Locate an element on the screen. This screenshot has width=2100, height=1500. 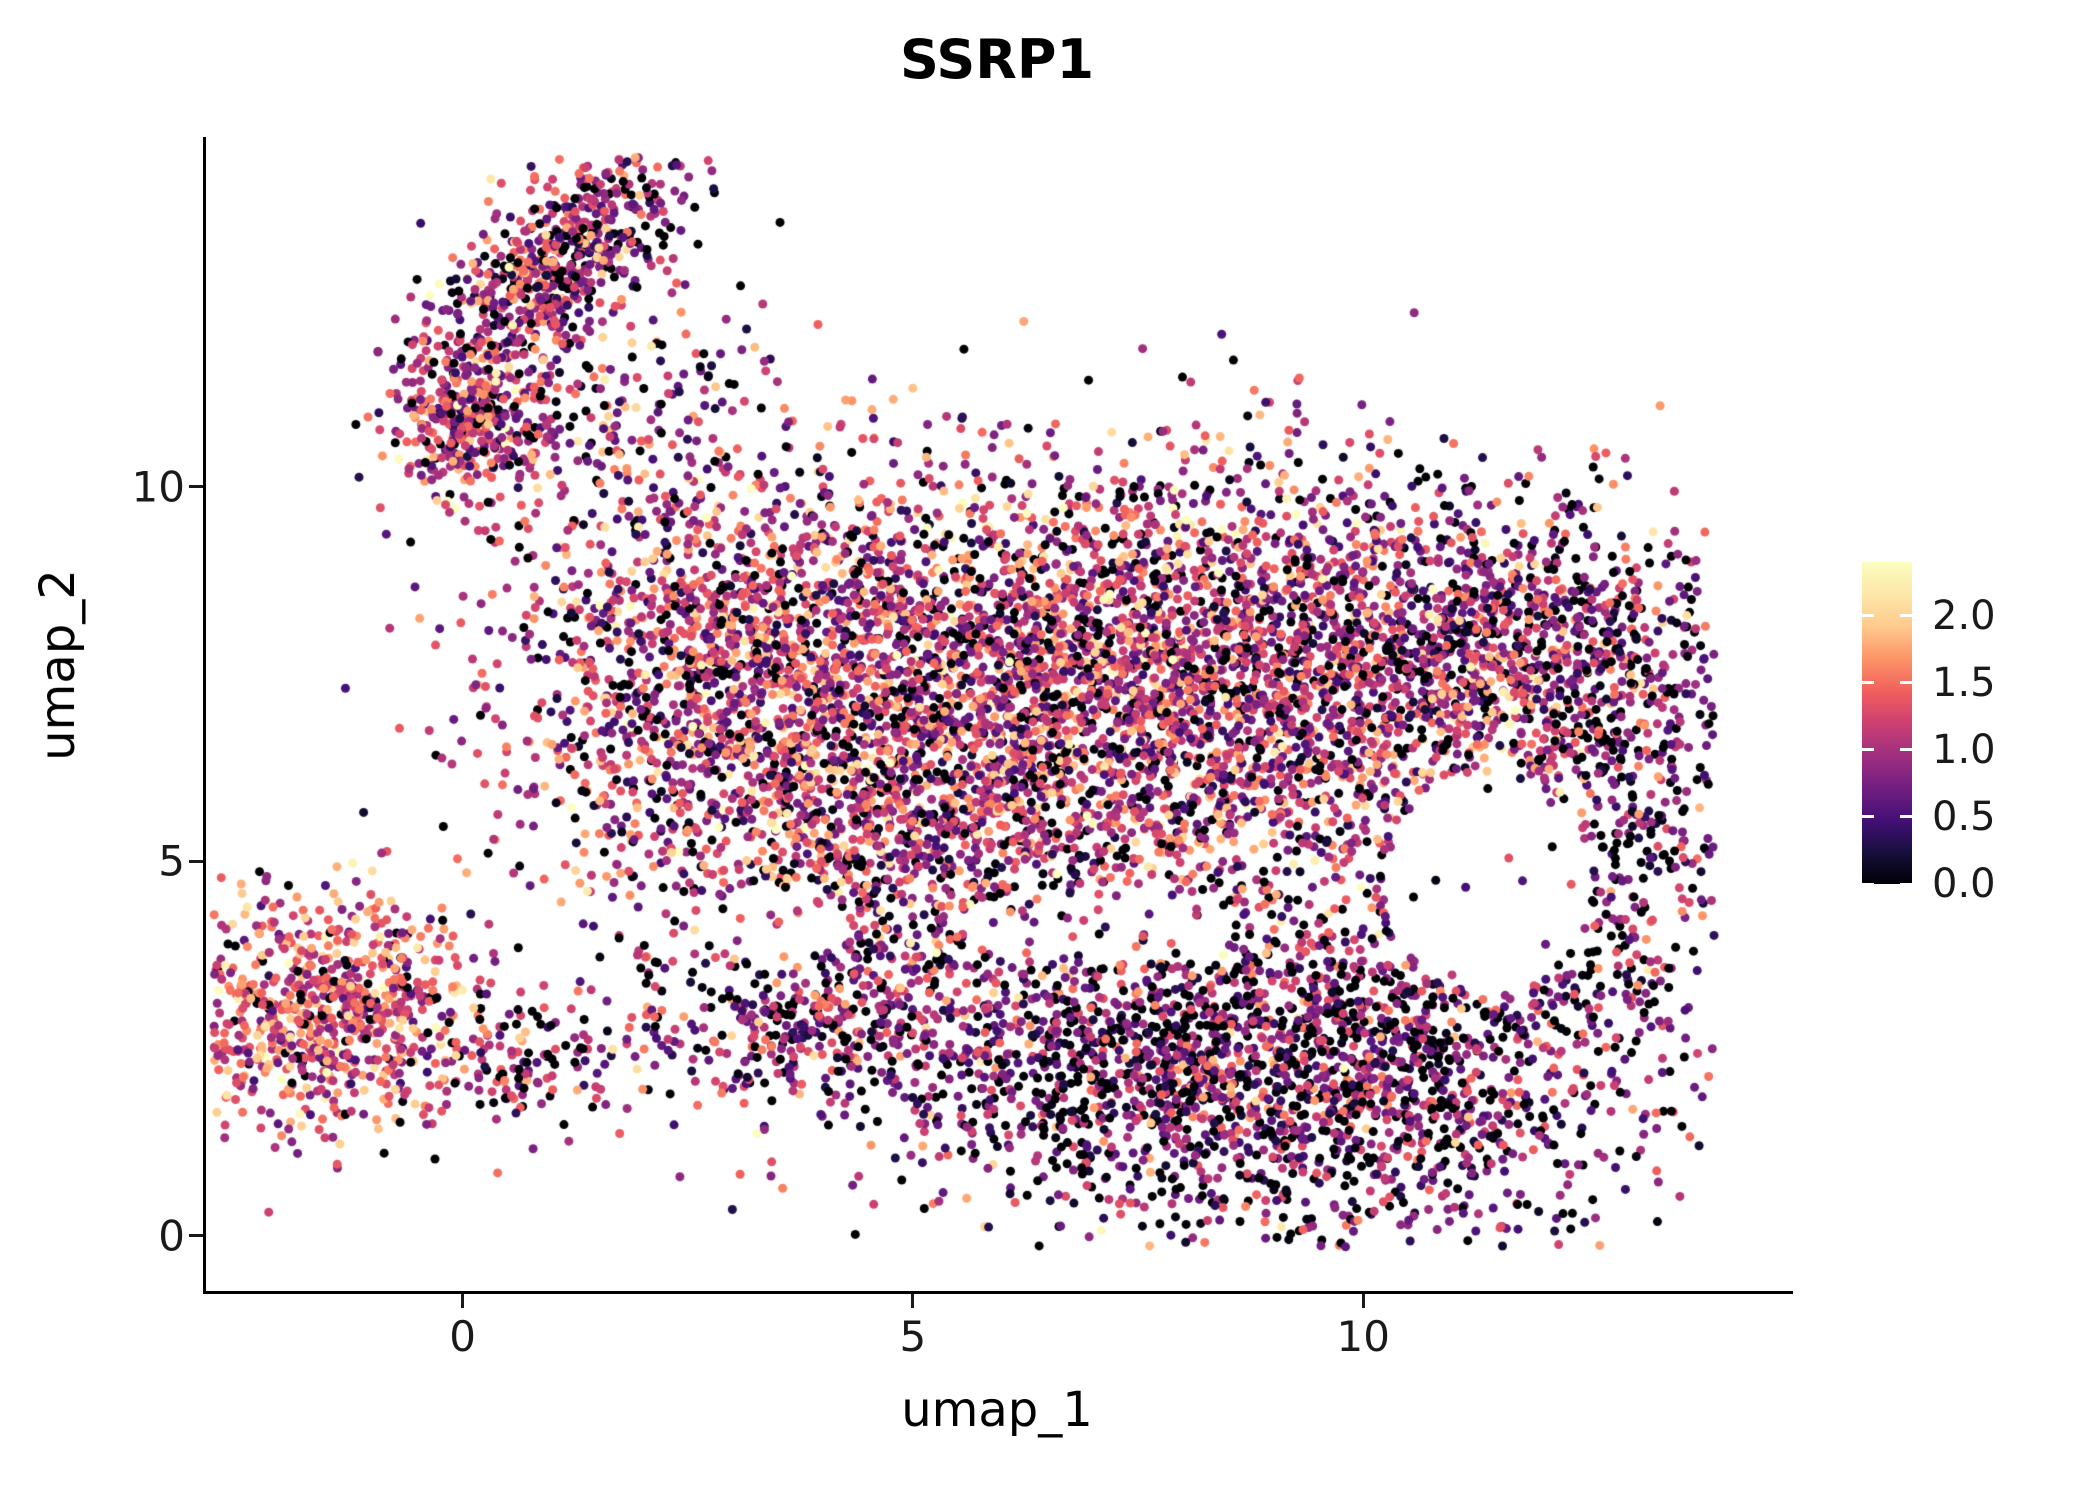
colorbar-tick-label: 0.5 is located at coordinates (1964, 816).